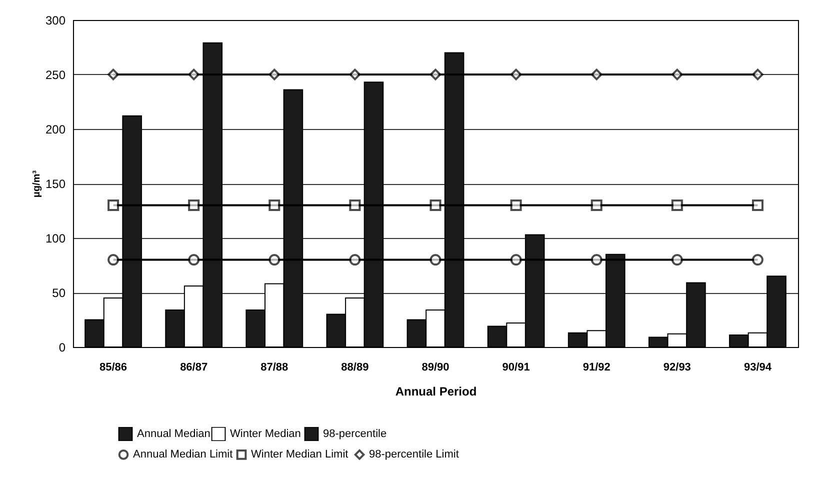 The height and width of the screenshot is (486, 830). Describe the element at coordinates (114, 368) in the screenshot. I see `x-tick-label: 85/86` at that location.